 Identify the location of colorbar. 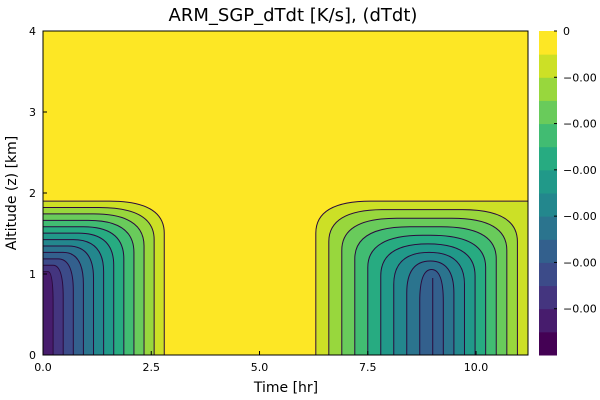
(548, 193).